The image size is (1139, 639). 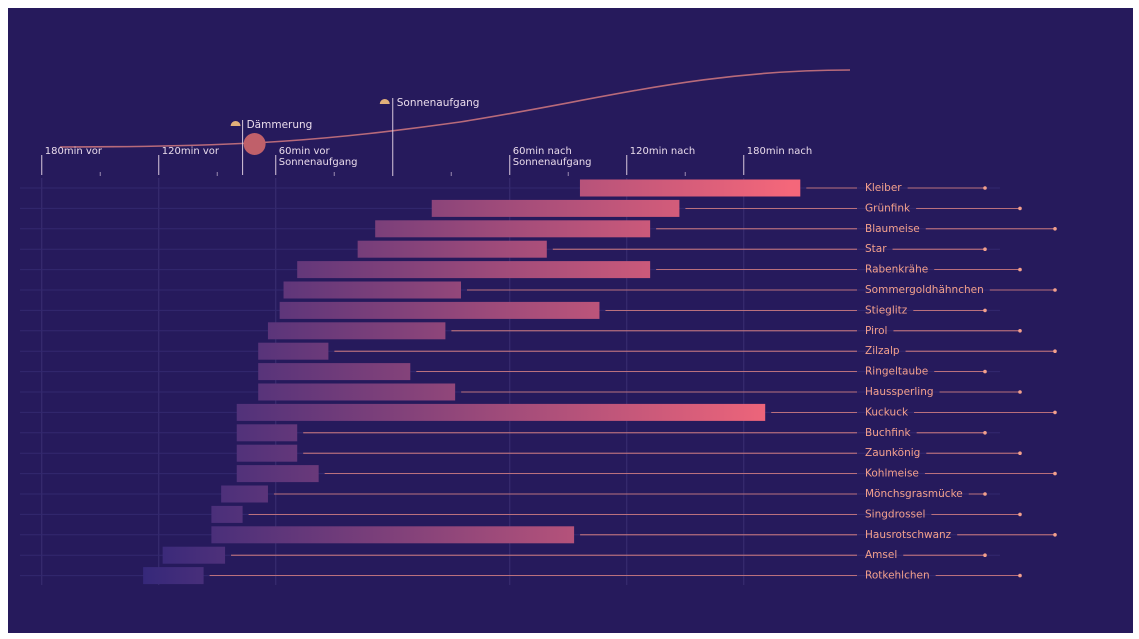 I want to click on bird-label: Buchfink, so click(x=888, y=433).